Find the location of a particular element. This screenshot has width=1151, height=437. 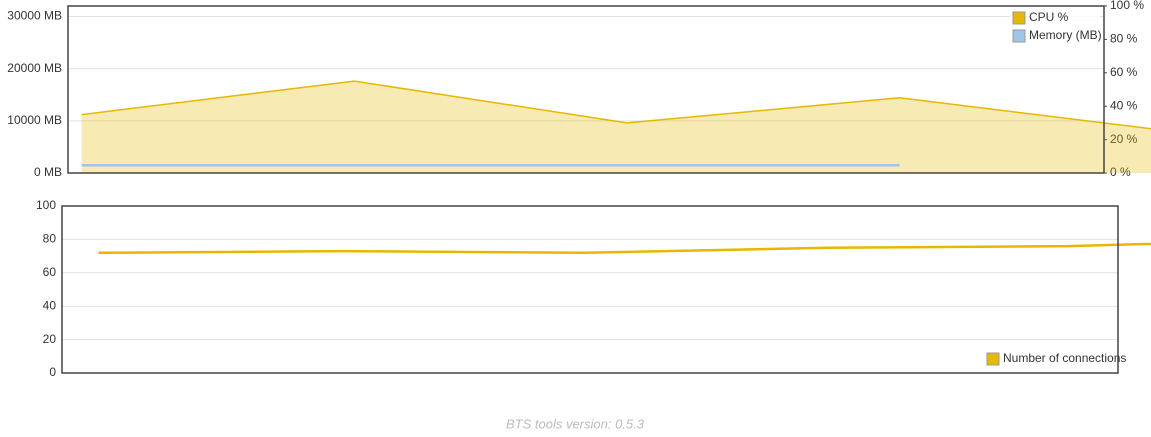

y2-tick-label: 80 % is located at coordinates (1124, 39).